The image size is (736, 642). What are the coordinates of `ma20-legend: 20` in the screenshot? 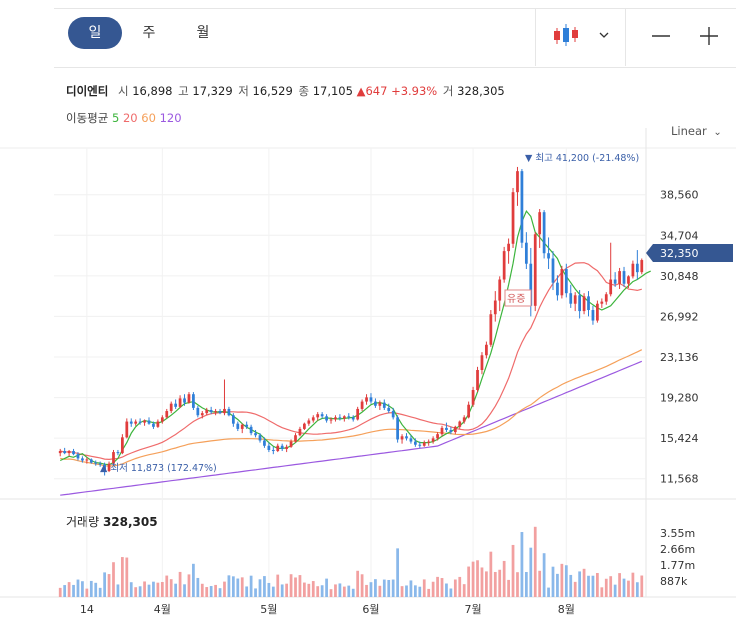 It's located at (130, 118).